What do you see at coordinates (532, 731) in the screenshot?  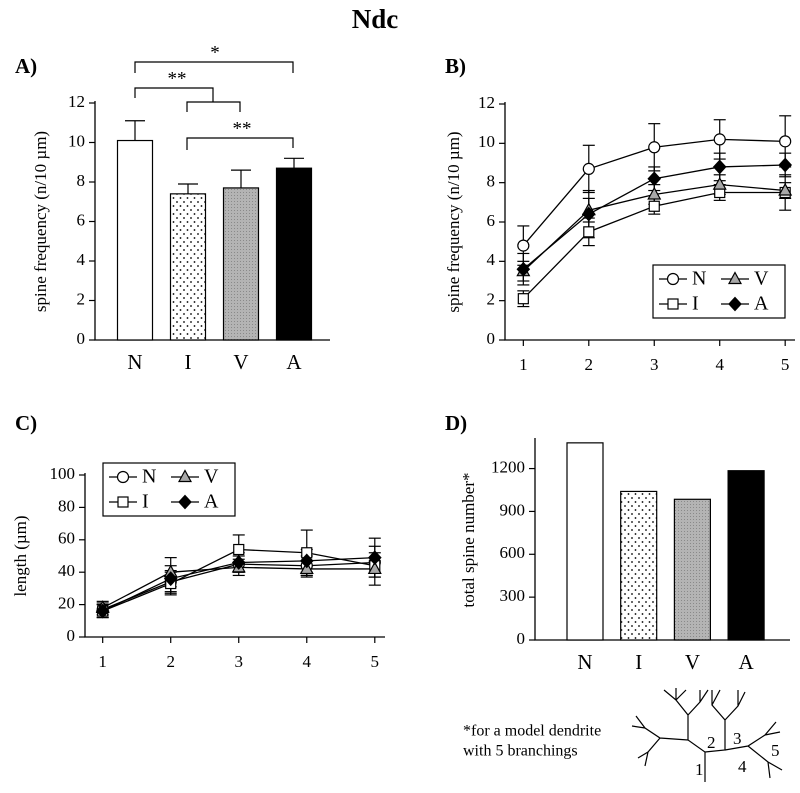 I see `footnote: *for a model dendrite` at bounding box center [532, 731].